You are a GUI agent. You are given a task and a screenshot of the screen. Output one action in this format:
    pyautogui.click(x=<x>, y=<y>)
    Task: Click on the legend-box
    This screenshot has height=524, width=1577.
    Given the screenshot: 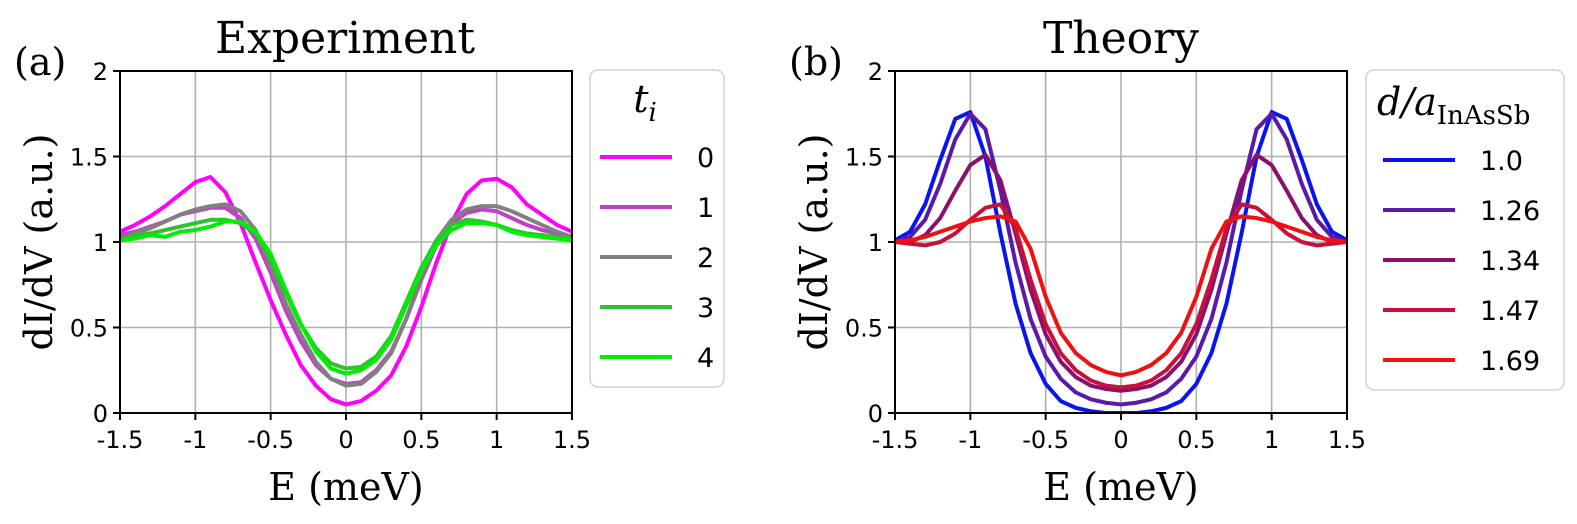 What is the action you would take?
    pyautogui.click(x=657, y=228)
    